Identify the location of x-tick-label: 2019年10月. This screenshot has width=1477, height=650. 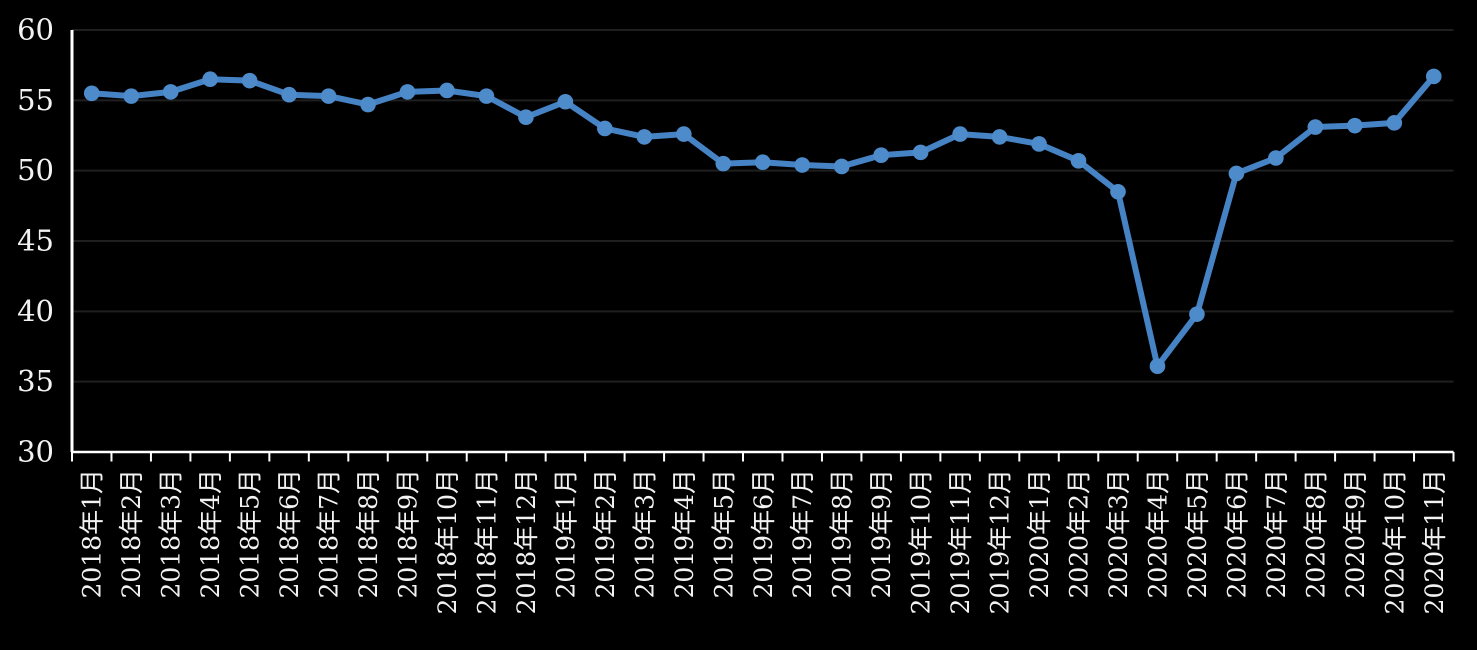
(921, 541).